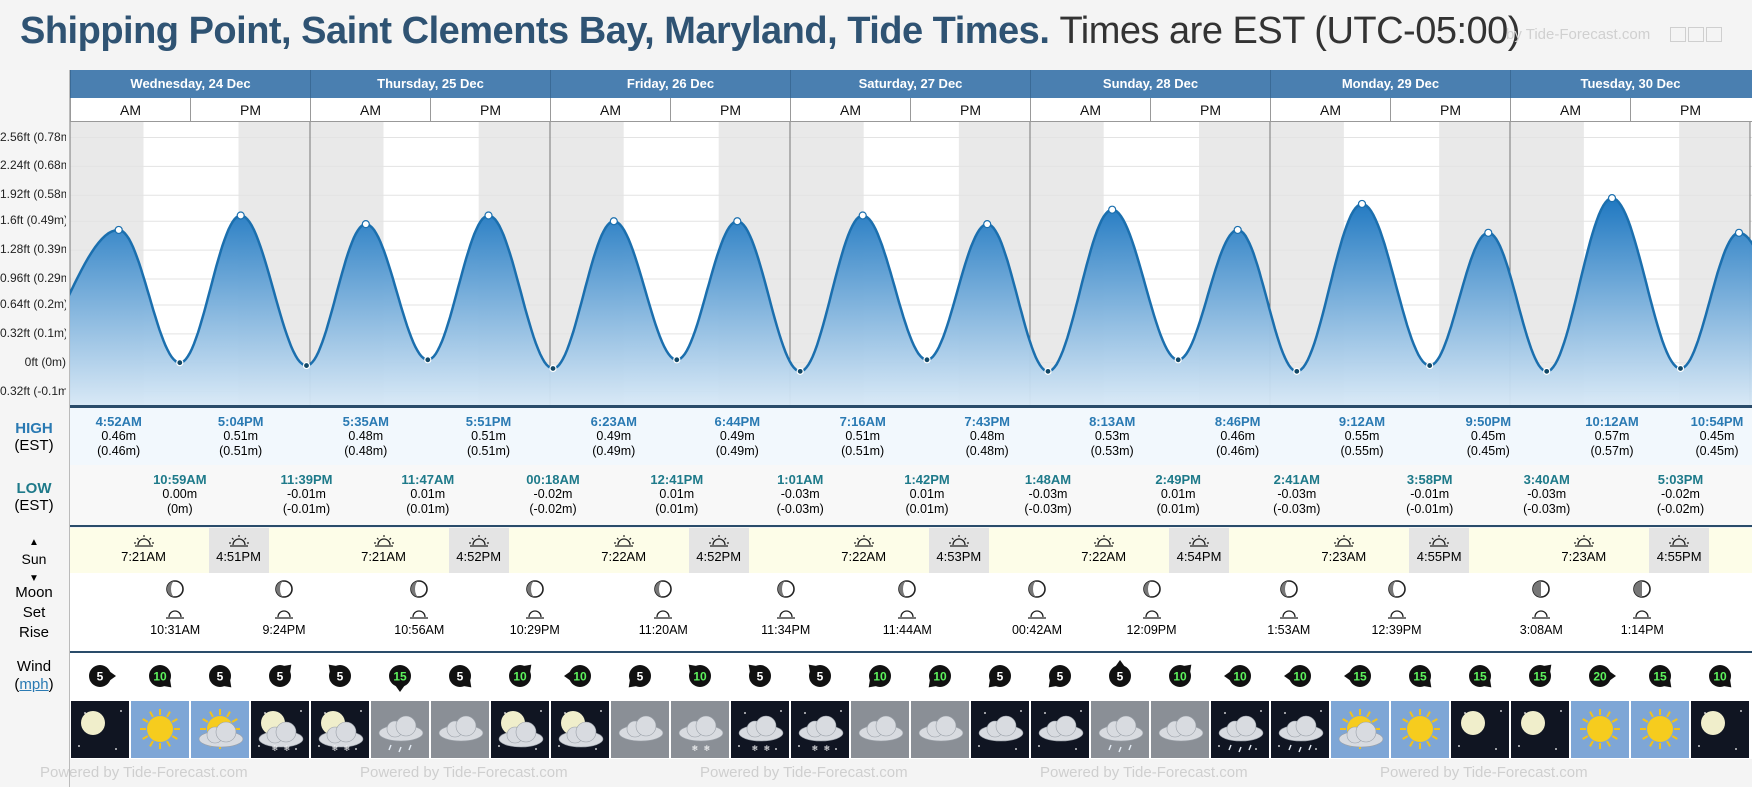 This screenshot has height=787, width=1752. Describe the element at coordinates (34, 578) in the screenshot. I see `sun-down-arrow-icon: ▼` at that location.